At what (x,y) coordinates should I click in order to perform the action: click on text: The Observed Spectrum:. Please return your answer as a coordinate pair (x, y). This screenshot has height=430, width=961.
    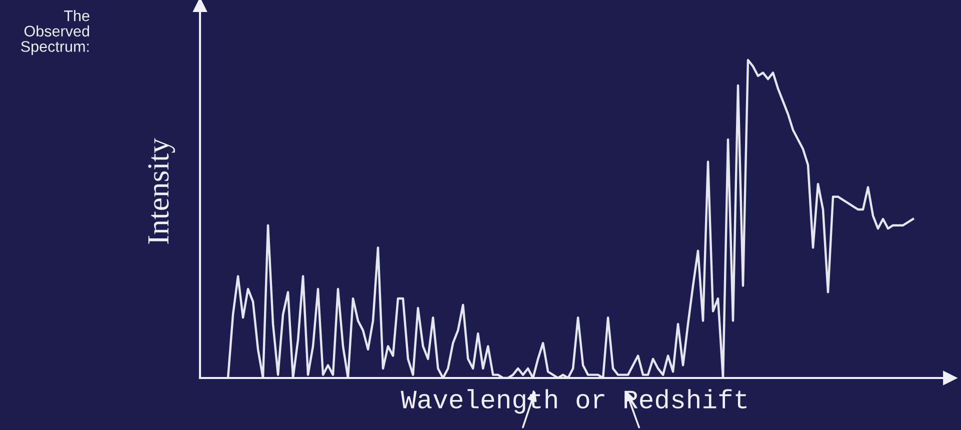
    Looking at the image, I should click on (55, 32).